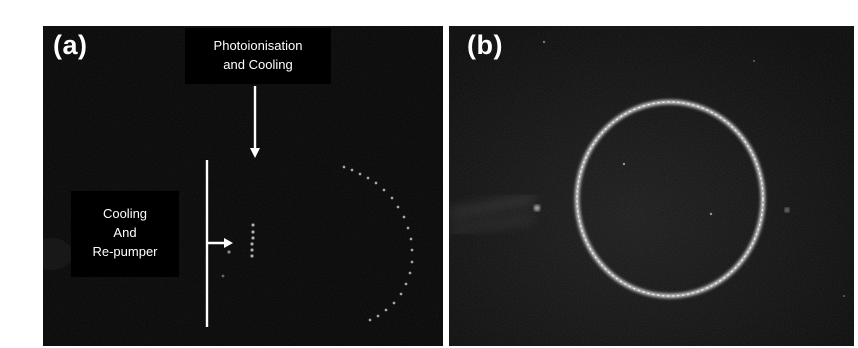  I want to click on cooling-repumper-line2: And, so click(125, 232).